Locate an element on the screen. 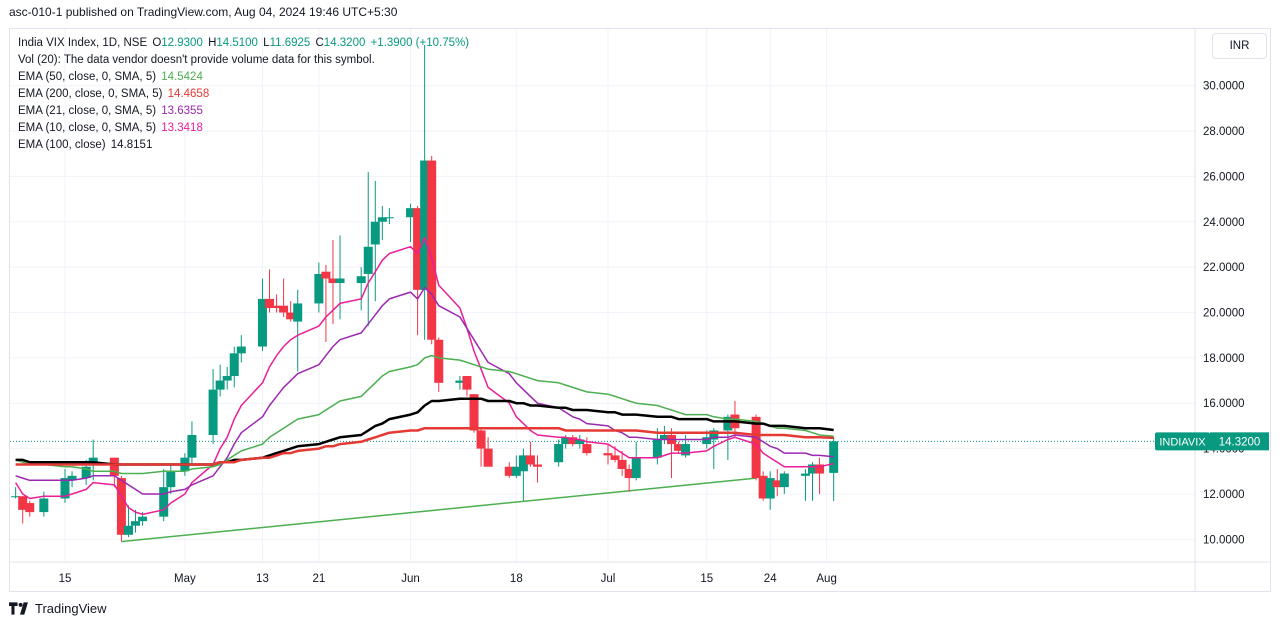  time-axis: 15 May 13 21 Jun 18 Jul 15 24 Aug is located at coordinates (448, 579).